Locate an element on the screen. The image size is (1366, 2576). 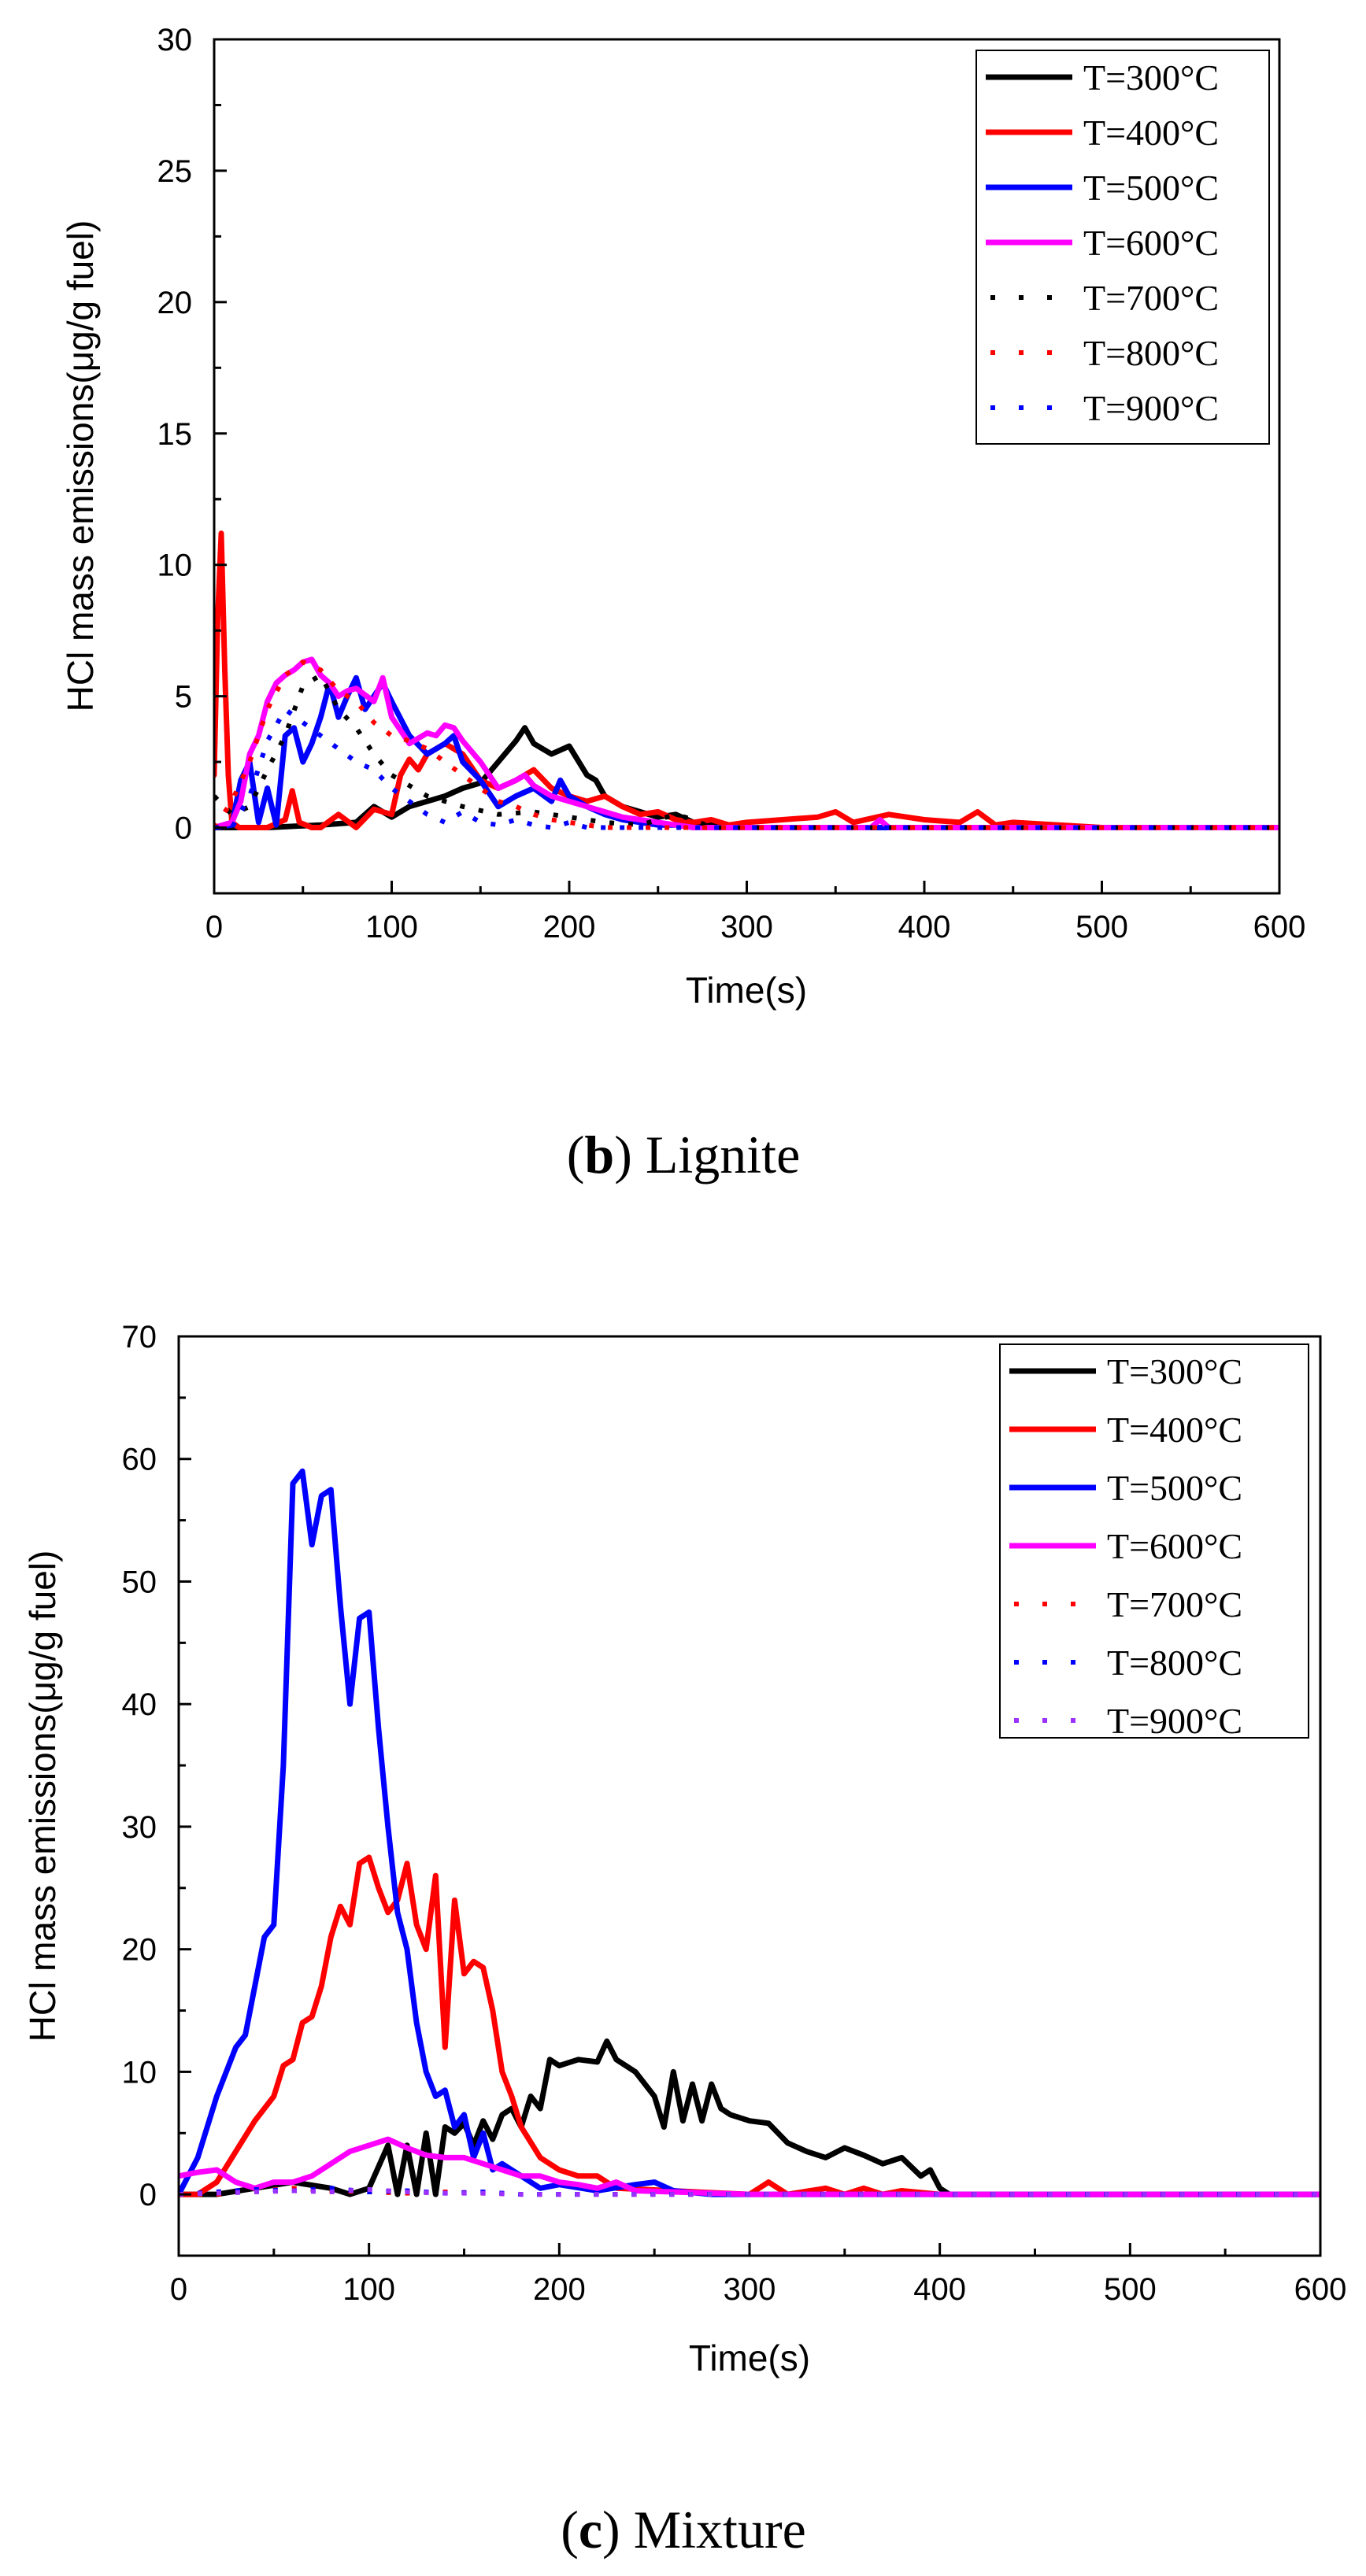
y-tick-label: 5 is located at coordinates (183, 697).